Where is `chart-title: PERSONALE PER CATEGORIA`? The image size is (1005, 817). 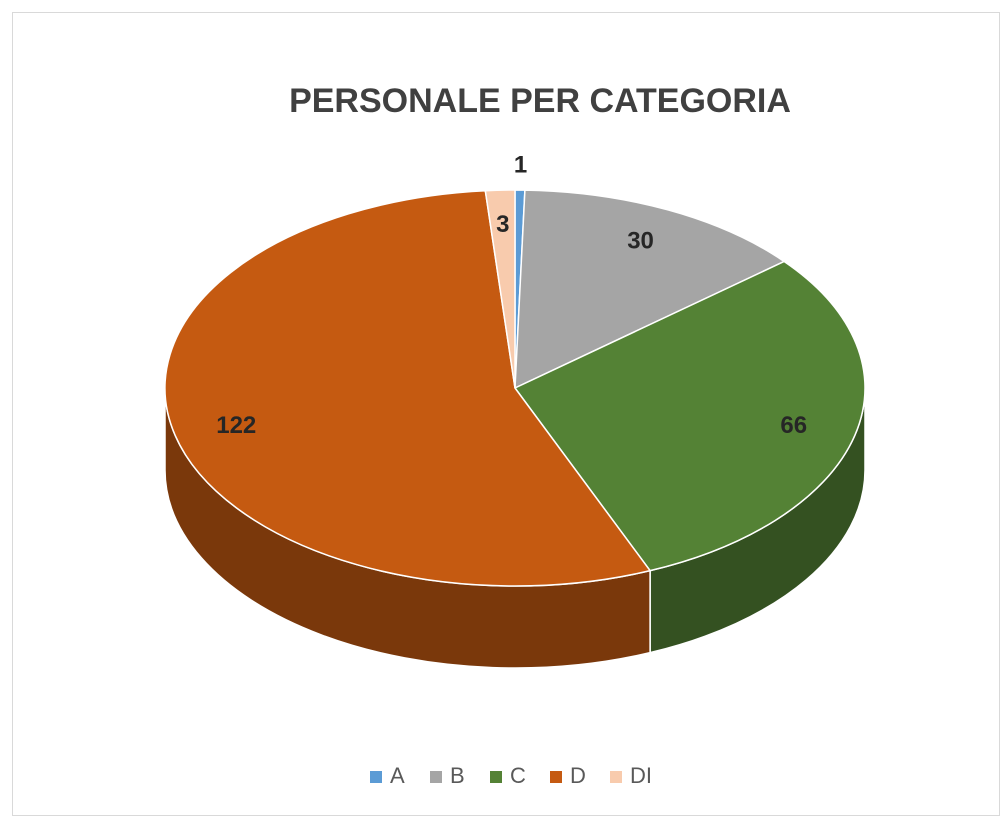
chart-title: PERSONALE PER CATEGORIA is located at coordinates (540, 101).